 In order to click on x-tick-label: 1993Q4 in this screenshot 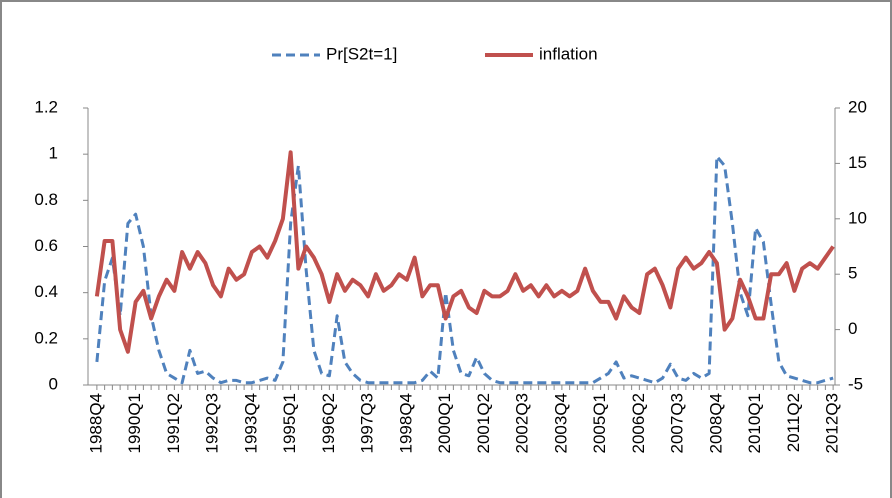, I will do `click(250, 423)`.